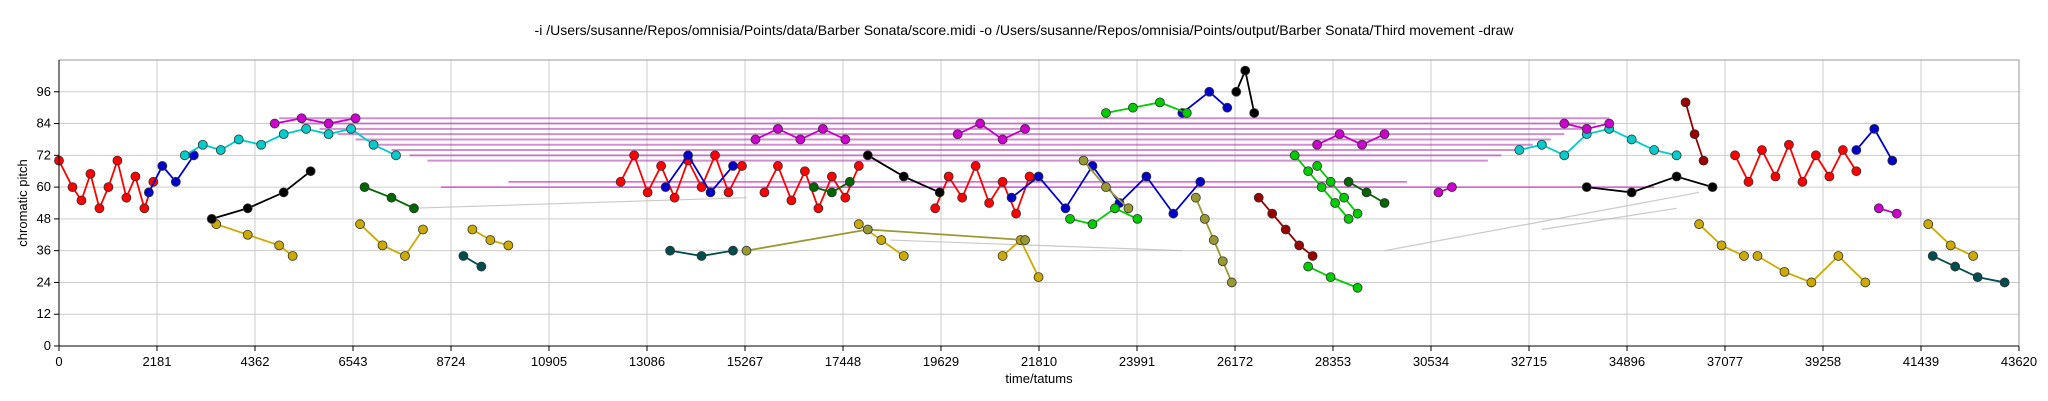  What do you see at coordinates (941, 361) in the screenshot?
I see `x-tick-label: 19629` at bounding box center [941, 361].